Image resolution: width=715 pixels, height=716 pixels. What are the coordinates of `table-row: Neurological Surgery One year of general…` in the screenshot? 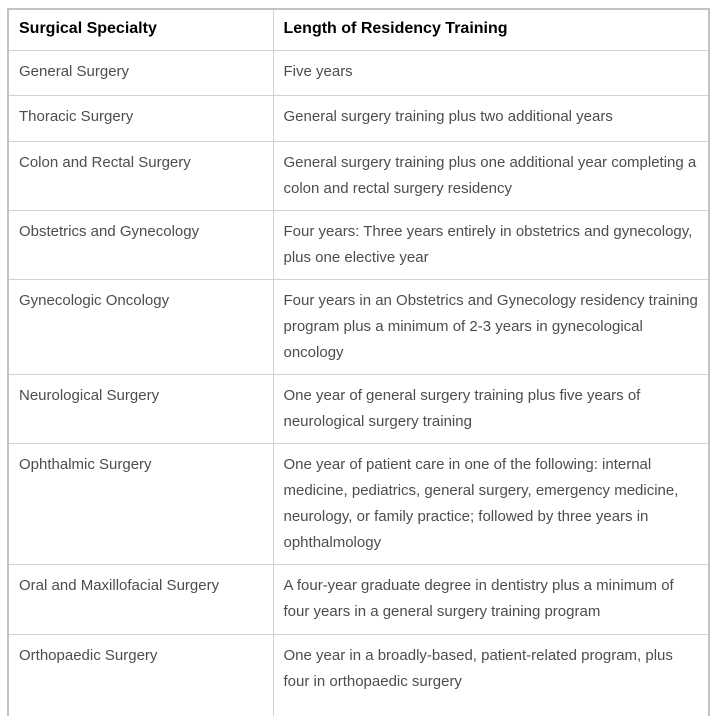 It's located at (358, 408).